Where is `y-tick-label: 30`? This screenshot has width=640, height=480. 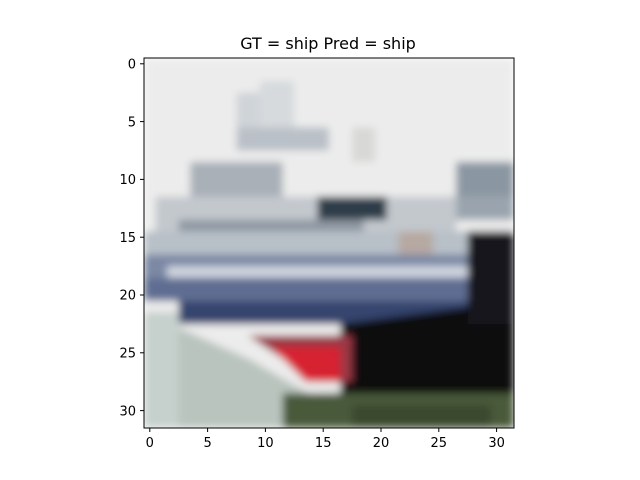
y-tick-label: 30 is located at coordinates (127, 411).